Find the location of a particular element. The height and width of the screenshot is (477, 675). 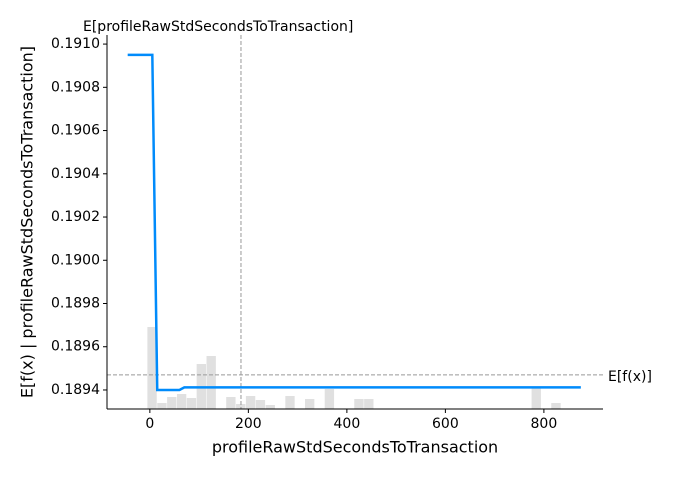

x-mean-label: E[profileRawStdSecondsToTransaction] is located at coordinates (218, 27).